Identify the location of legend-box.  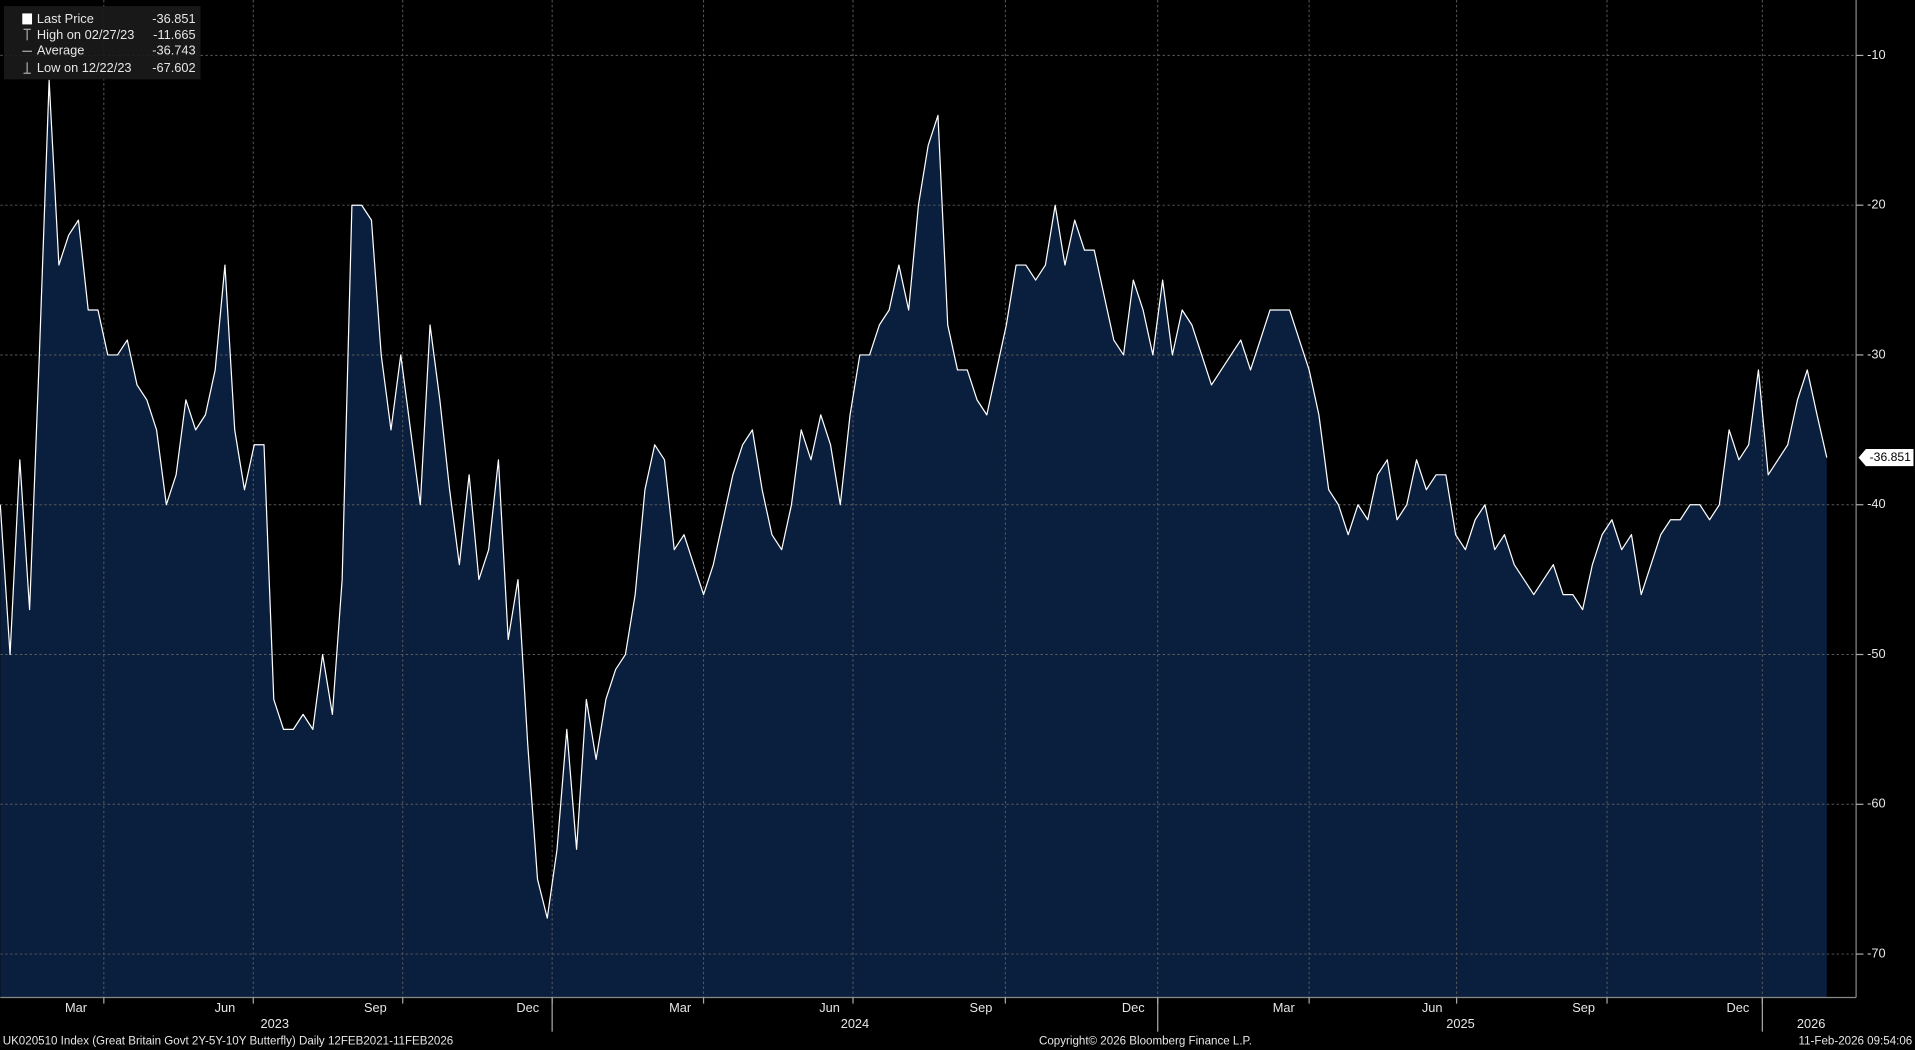
(102, 43).